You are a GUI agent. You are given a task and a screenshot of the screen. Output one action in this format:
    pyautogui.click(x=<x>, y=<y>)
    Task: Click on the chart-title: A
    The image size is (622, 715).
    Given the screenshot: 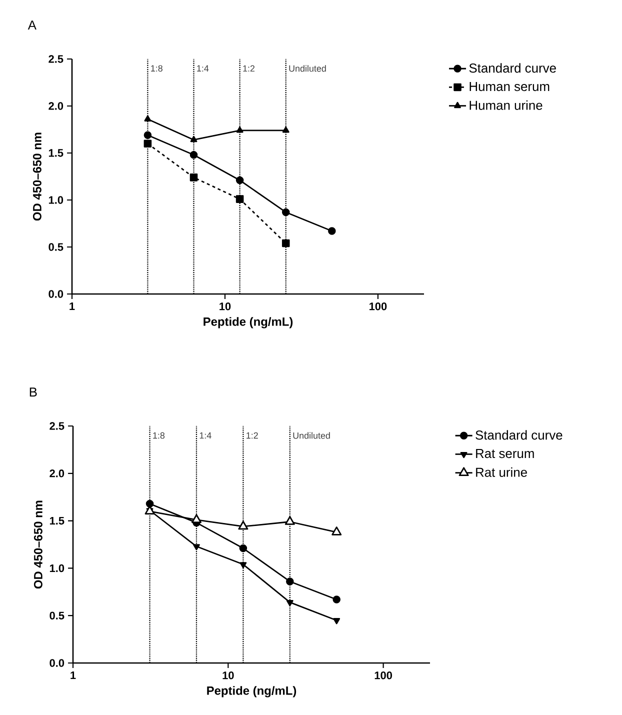 What is the action you would take?
    pyautogui.click(x=32, y=25)
    